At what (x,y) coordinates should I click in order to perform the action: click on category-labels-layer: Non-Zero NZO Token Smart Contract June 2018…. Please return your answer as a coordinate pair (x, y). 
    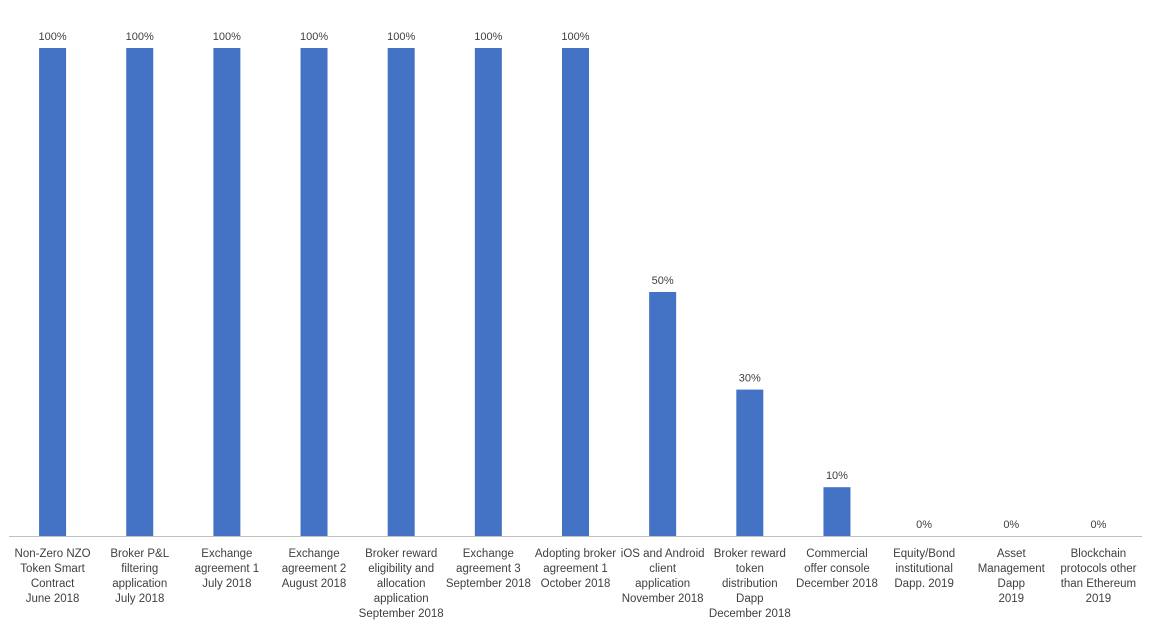
    Looking at the image, I should click on (576, 584).